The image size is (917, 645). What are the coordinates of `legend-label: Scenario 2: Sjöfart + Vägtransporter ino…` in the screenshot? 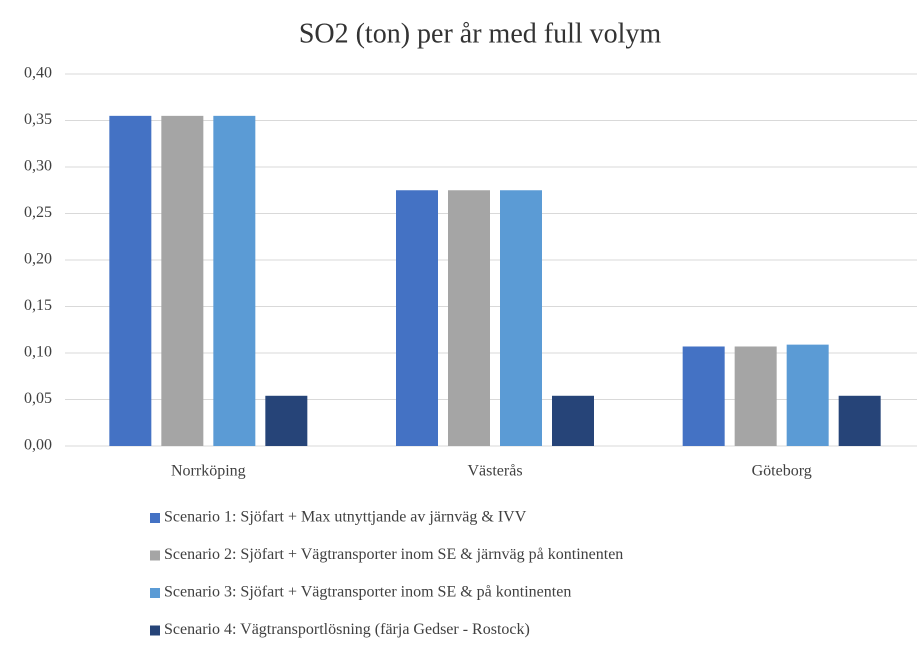 It's located at (393, 554).